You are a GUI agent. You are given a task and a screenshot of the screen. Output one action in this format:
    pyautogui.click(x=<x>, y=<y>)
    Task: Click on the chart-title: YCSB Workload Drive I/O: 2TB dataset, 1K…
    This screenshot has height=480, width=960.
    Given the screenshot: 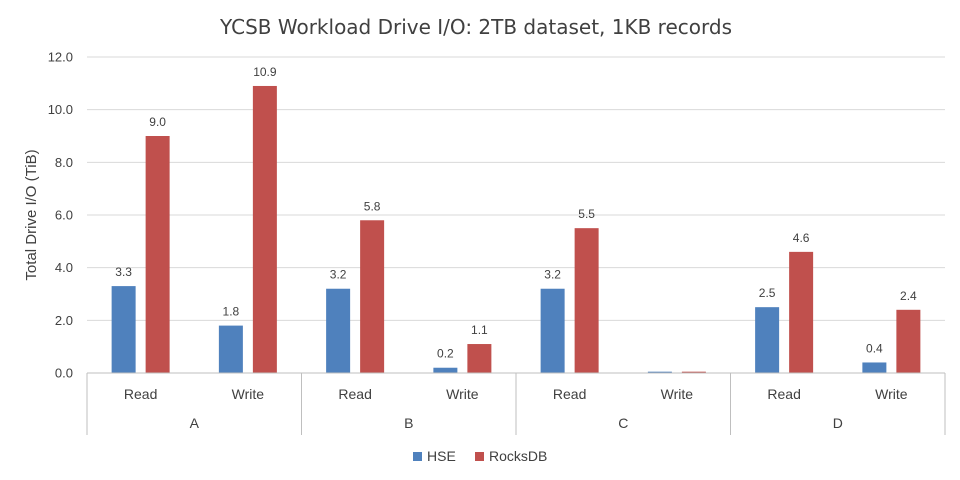 What is the action you would take?
    pyautogui.click(x=475, y=27)
    